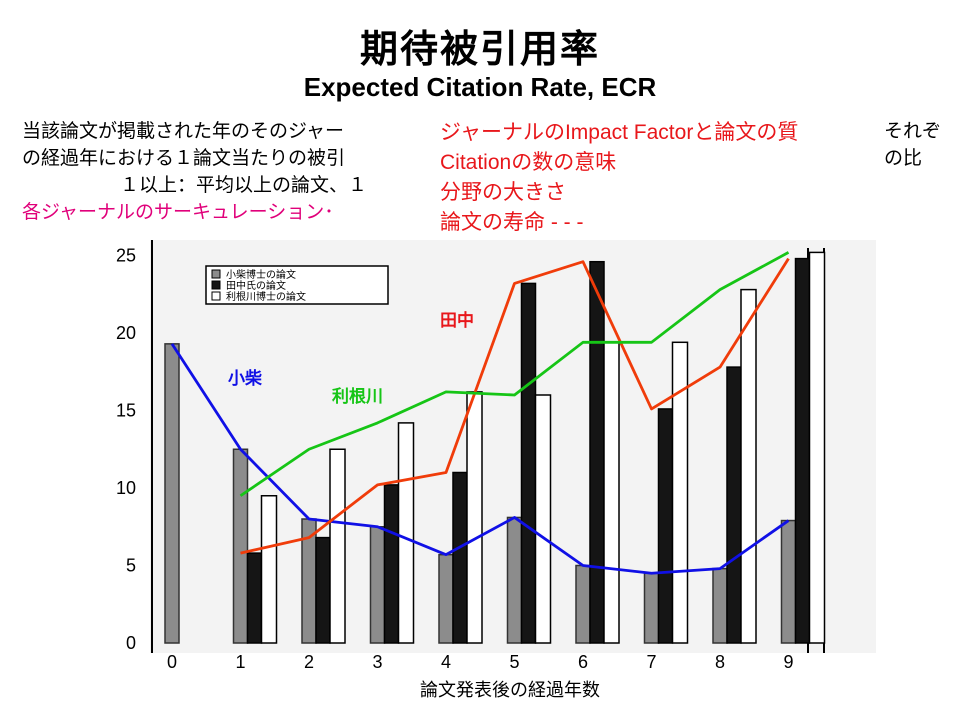 The height and width of the screenshot is (720, 960). Describe the element at coordinates (510, 690) in the screenshot. I see `x-axis-label: 論文発表後の経過年数` at that location.